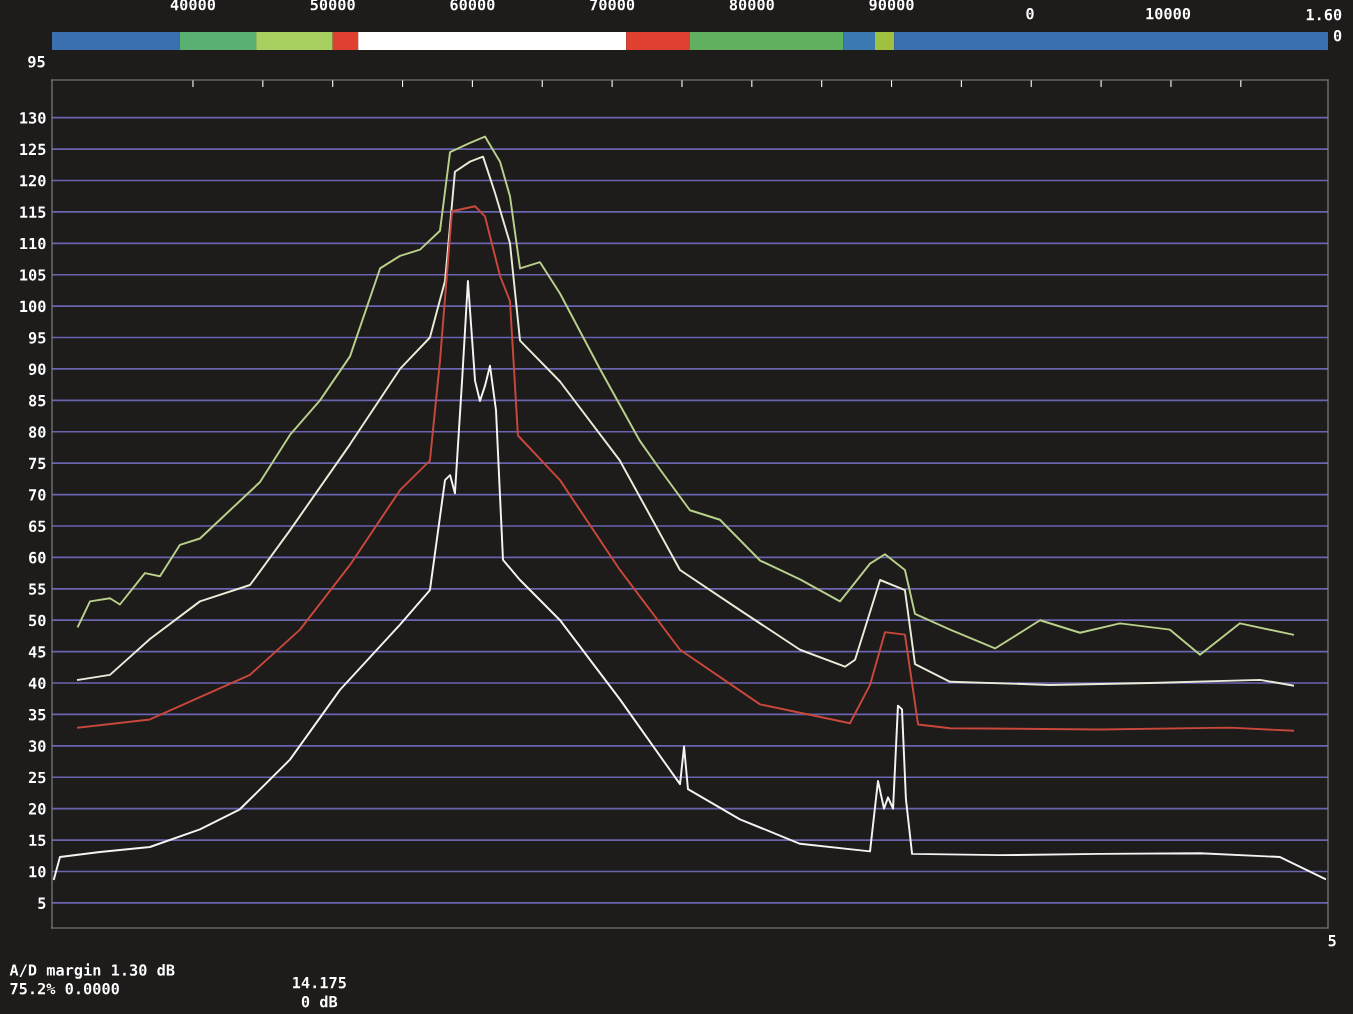  What do you see at coordinates (37, 683) in the screenshot?
I see `y-tick-label: 40` at bounding box center [37, 683].